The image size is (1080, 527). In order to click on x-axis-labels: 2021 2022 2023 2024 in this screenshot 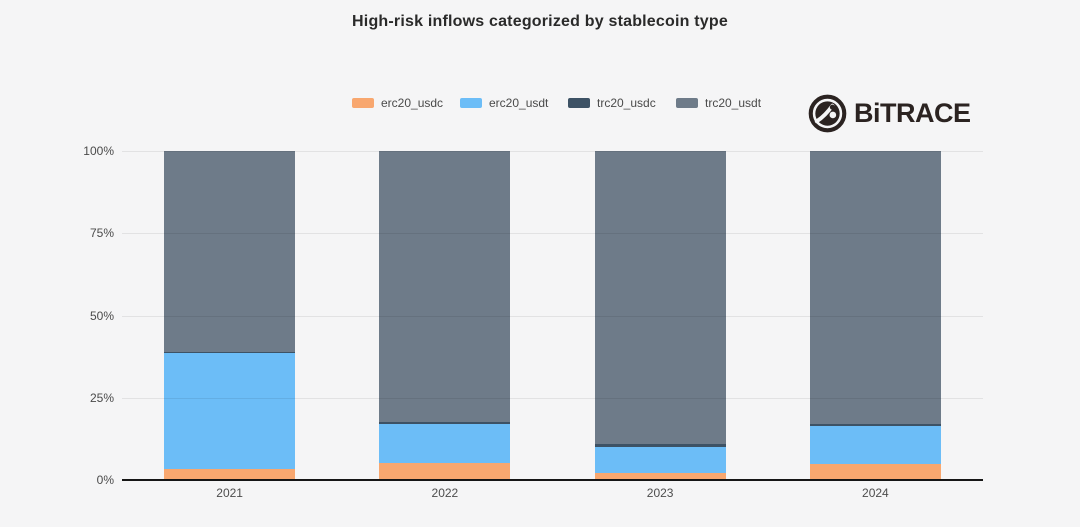, I will do `click(552, 493)`.